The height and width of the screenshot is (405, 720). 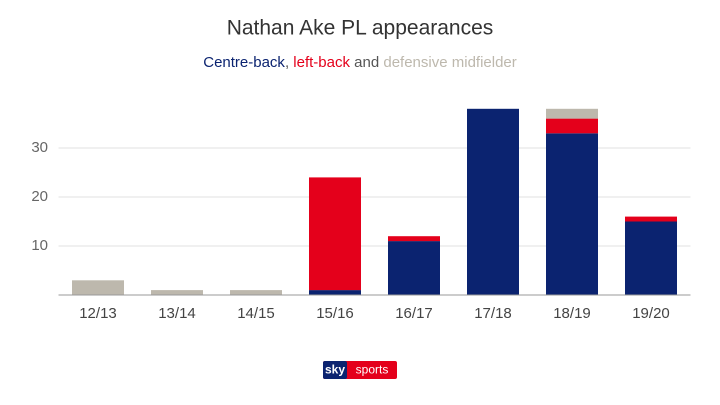 What do you see at coordinates (39, 147) in the screenshot?
I see `y-tick-label: 30` at bounding box center [39, 147].